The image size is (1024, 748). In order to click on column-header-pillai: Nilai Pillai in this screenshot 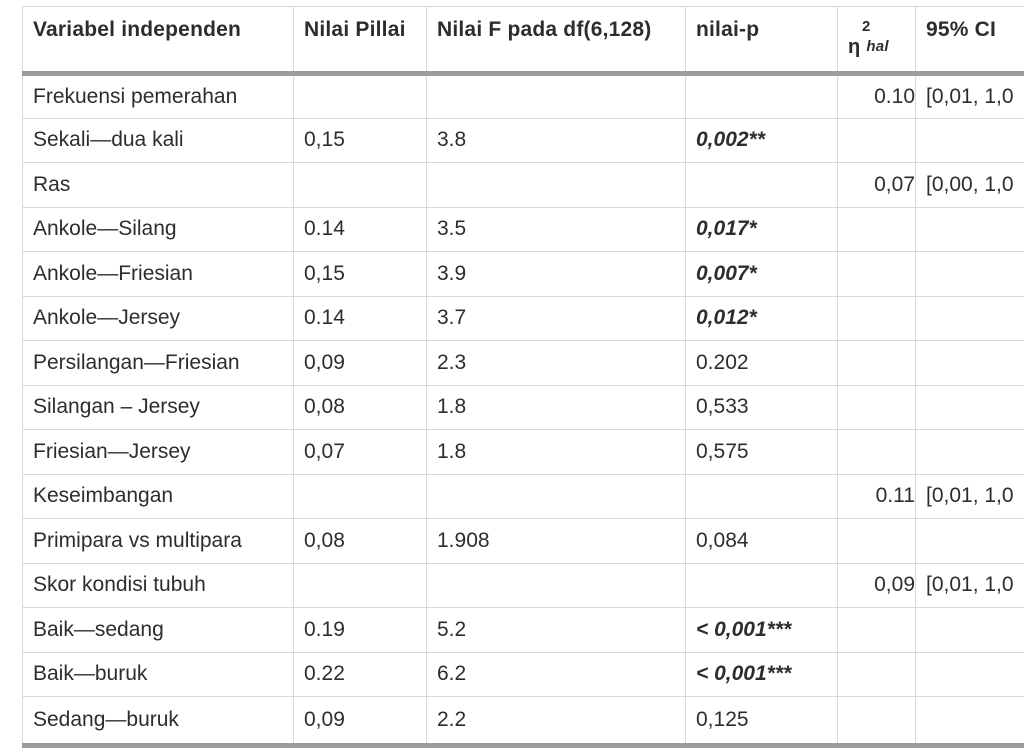, I will do `click(360, 41)`.